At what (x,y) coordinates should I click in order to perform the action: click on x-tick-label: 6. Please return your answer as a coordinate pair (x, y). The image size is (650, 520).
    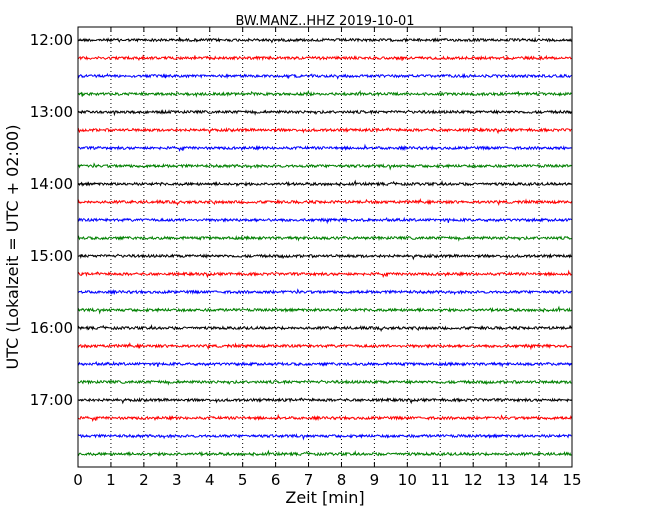
    Looking at the image, I should click on (276, 480).